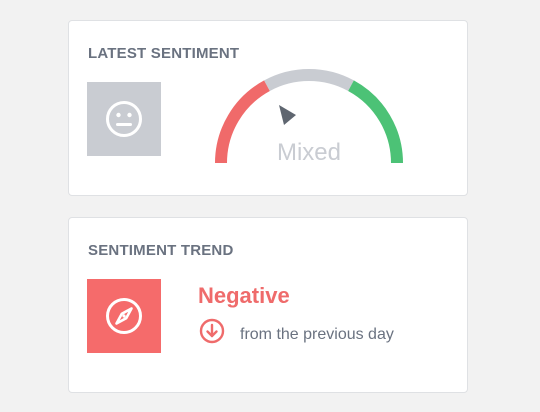  Describe the element at coordinates (161, 250) in the screenshot. I see `sentiment-trend-title: SENTIMENT TREND` at that location.